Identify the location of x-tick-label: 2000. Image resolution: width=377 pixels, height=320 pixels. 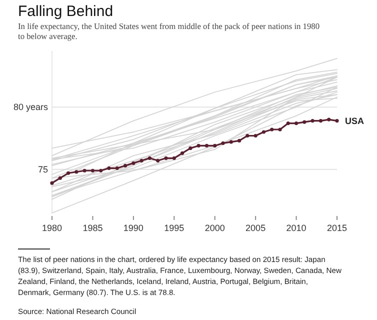
(214, 228).